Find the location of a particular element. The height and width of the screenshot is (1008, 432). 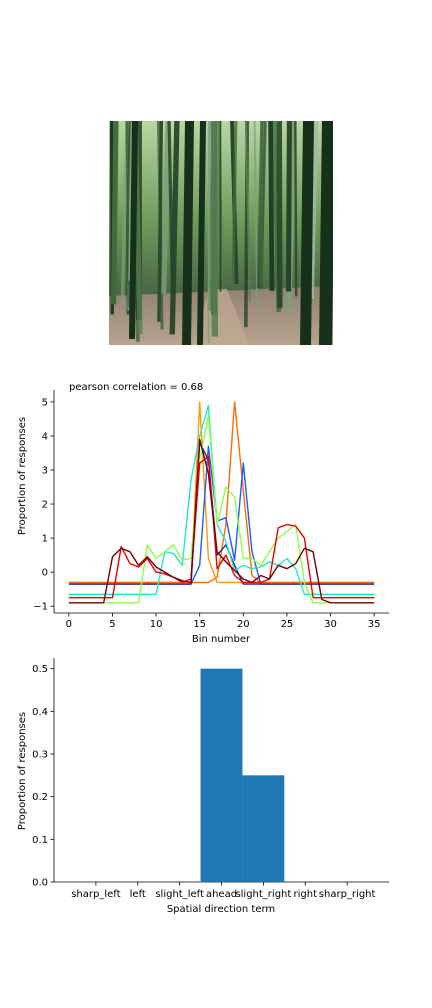

x-tick-label: slight_left is located at coordinates (179, 894).